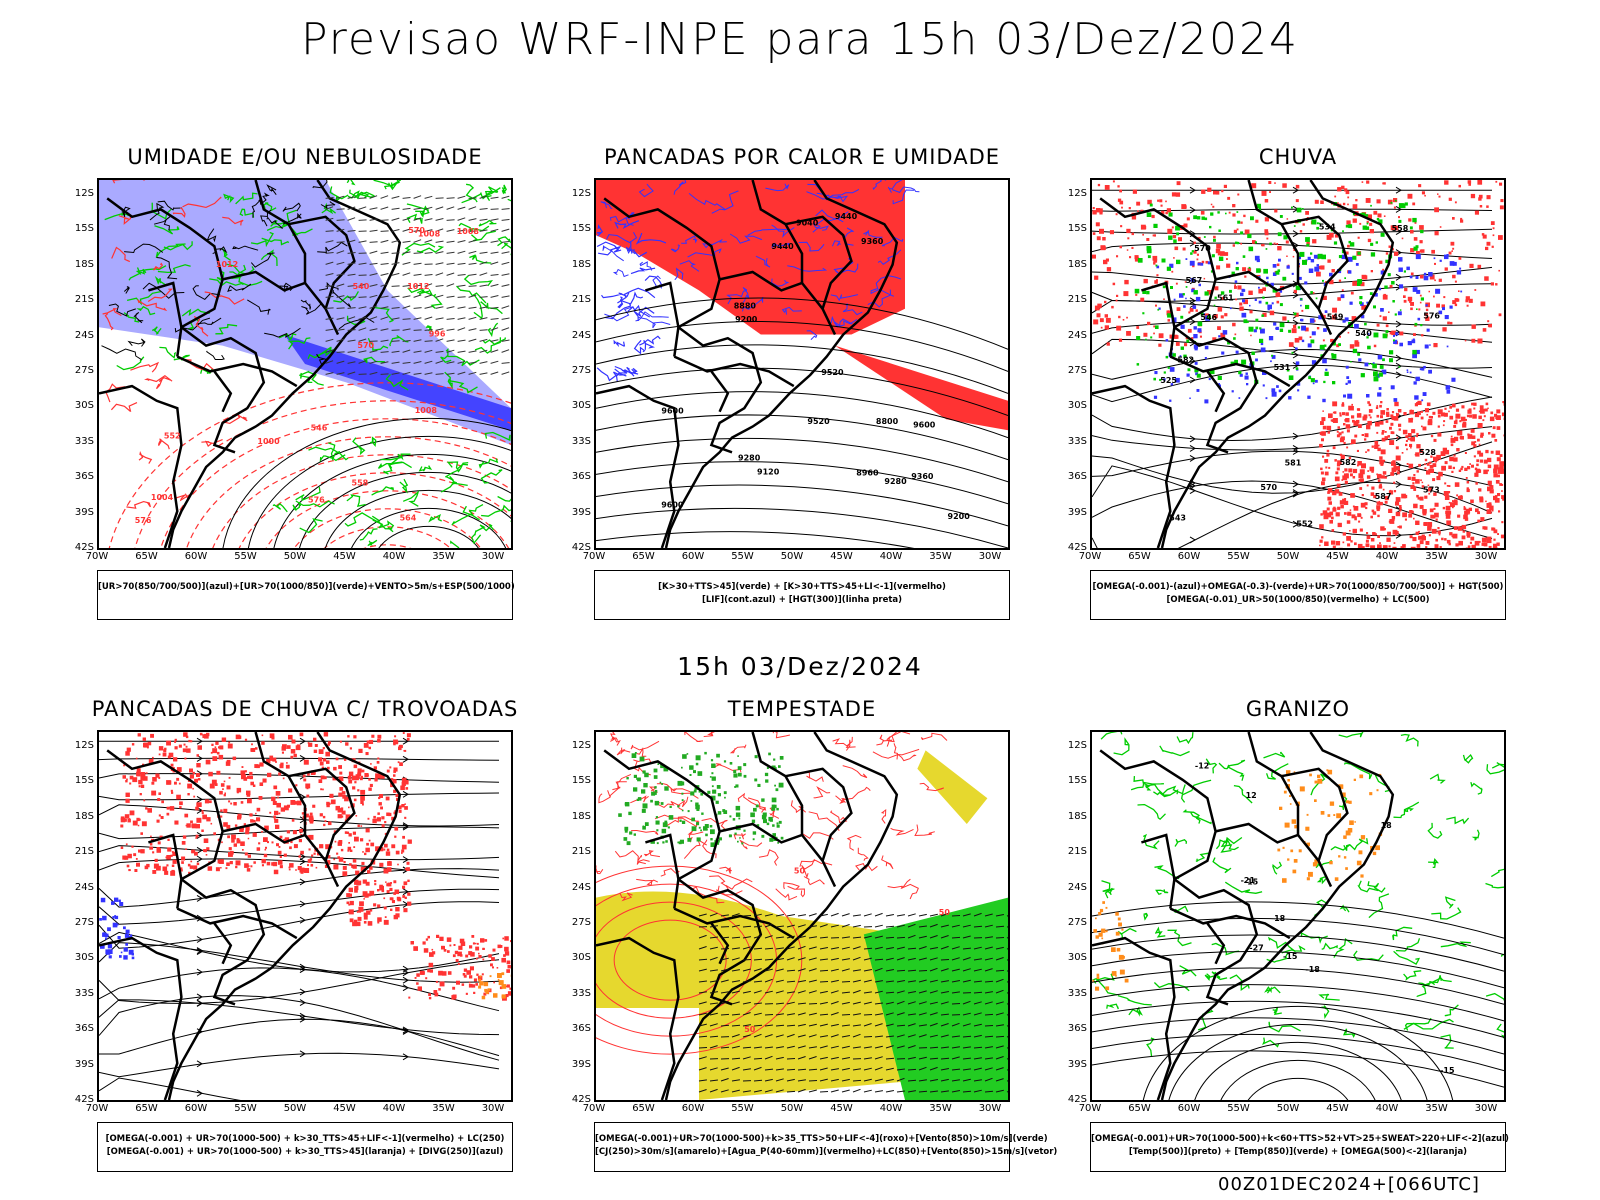  I want to click on contour-label: 8880, so click(745, 306).